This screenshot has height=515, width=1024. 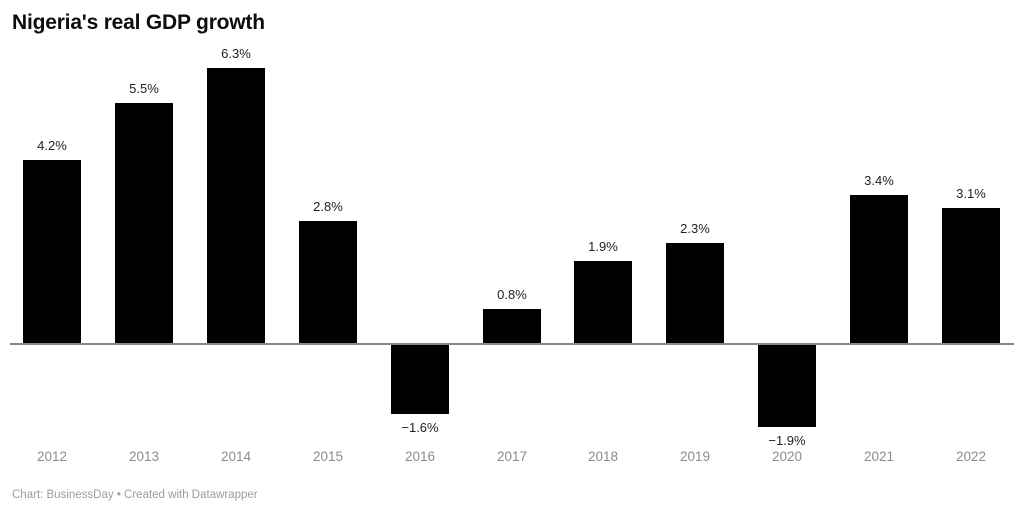 What do you see at coordinates (512, 326) in the screenshot?
I see `bar-2017` at bounding box center [512, 326].